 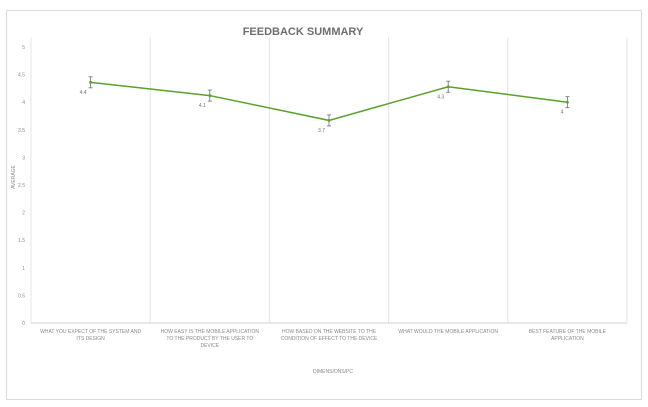 I want to click on y-axis-label: AVERAGE, so click(x=14, y=176).